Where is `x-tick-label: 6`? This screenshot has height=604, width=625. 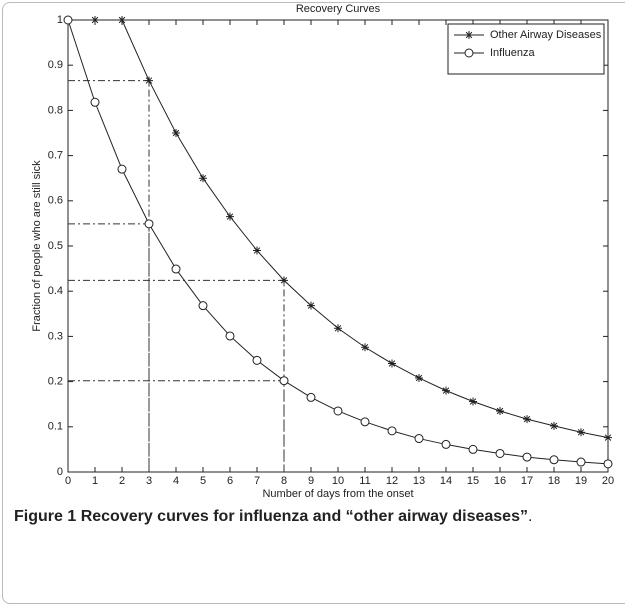
x-tick-label: 6 is located at coordinates (230, 481).